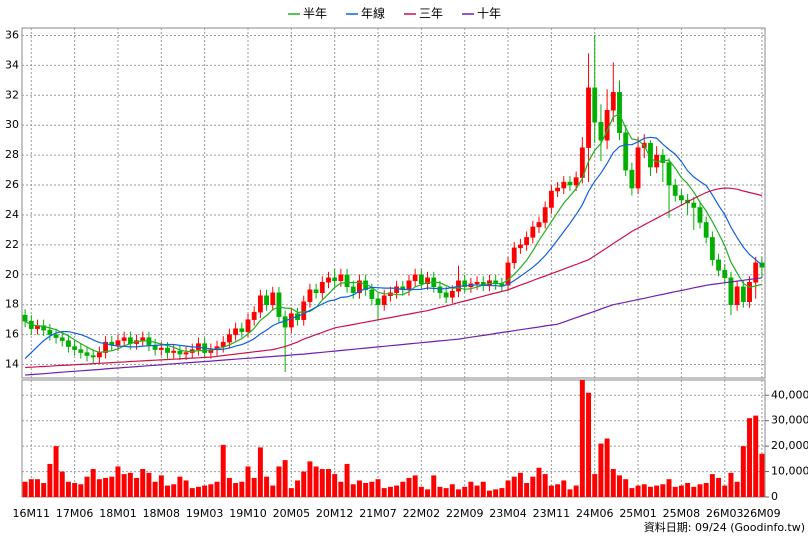 Image resolution: width=808 pixels, height=540 pixels. What do you see at coordinates (431, 14) in the screenshot?
I see `legend-label: 三年` at bounding box center [431, 14].